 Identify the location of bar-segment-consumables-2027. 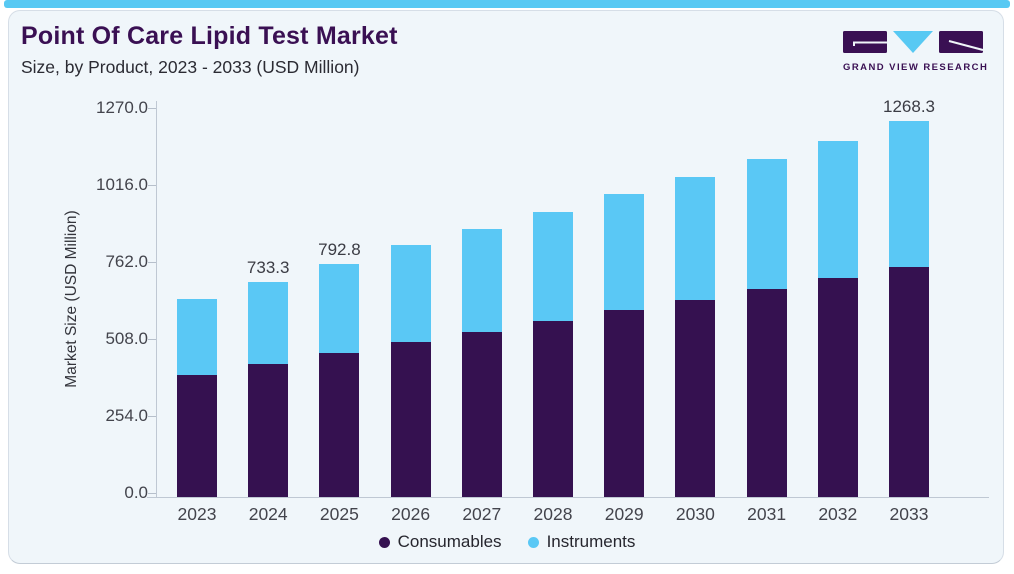
(481, 414).